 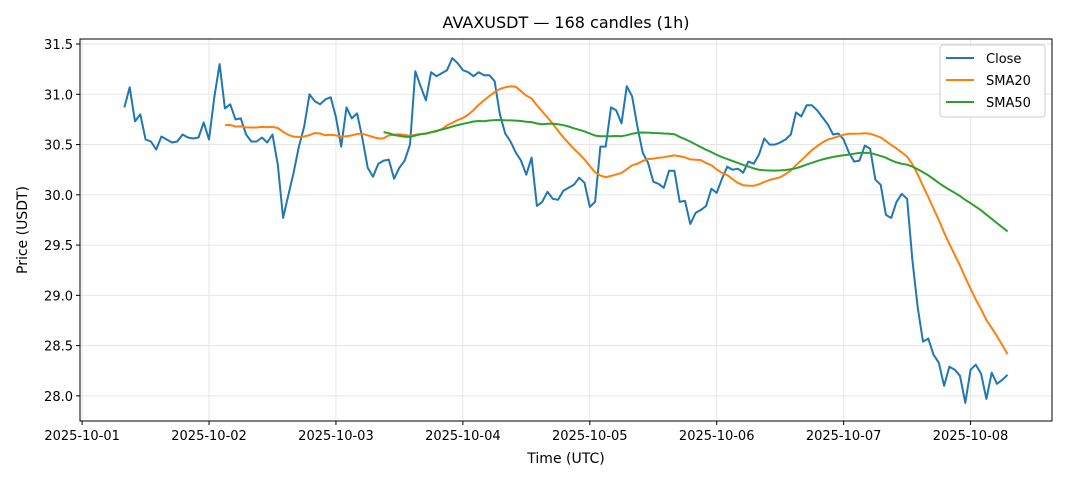 What do you see at coordinates (844, 436) in the screenshot?
I see `x-tick-label: 2025-10-07` at bounding box center [844, 436].